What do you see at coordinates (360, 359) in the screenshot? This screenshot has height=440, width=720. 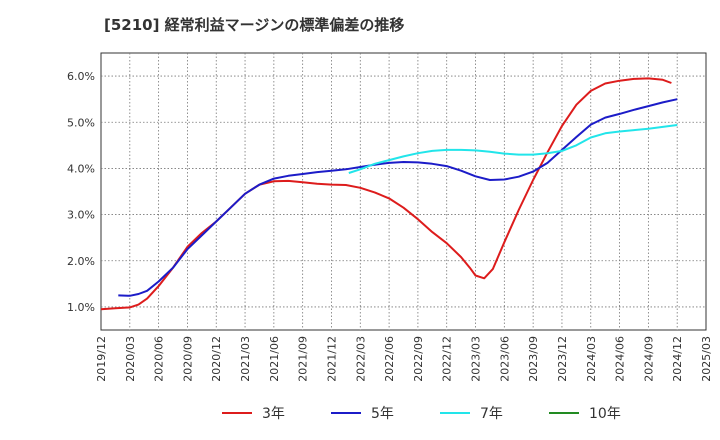 I see `x-tick-label: 2022/03` at bounding box center [360, 359].